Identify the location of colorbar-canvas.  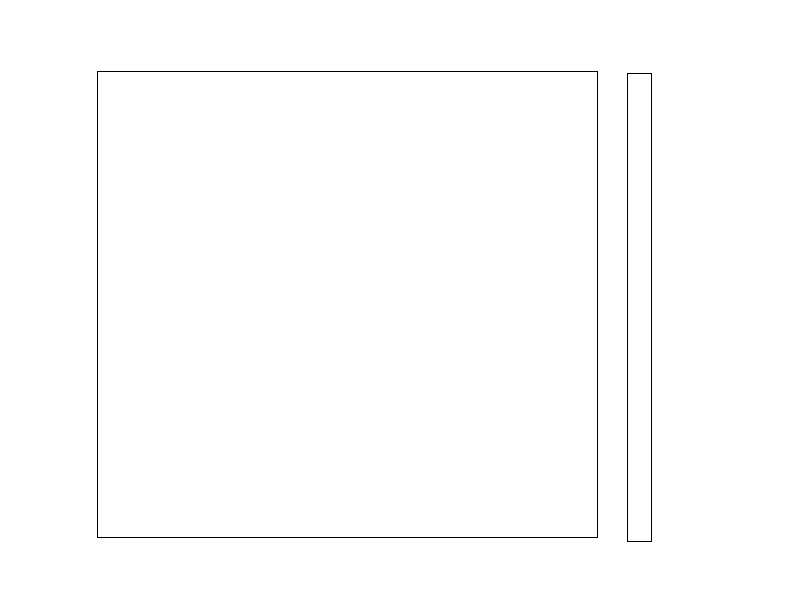
(639, 307).